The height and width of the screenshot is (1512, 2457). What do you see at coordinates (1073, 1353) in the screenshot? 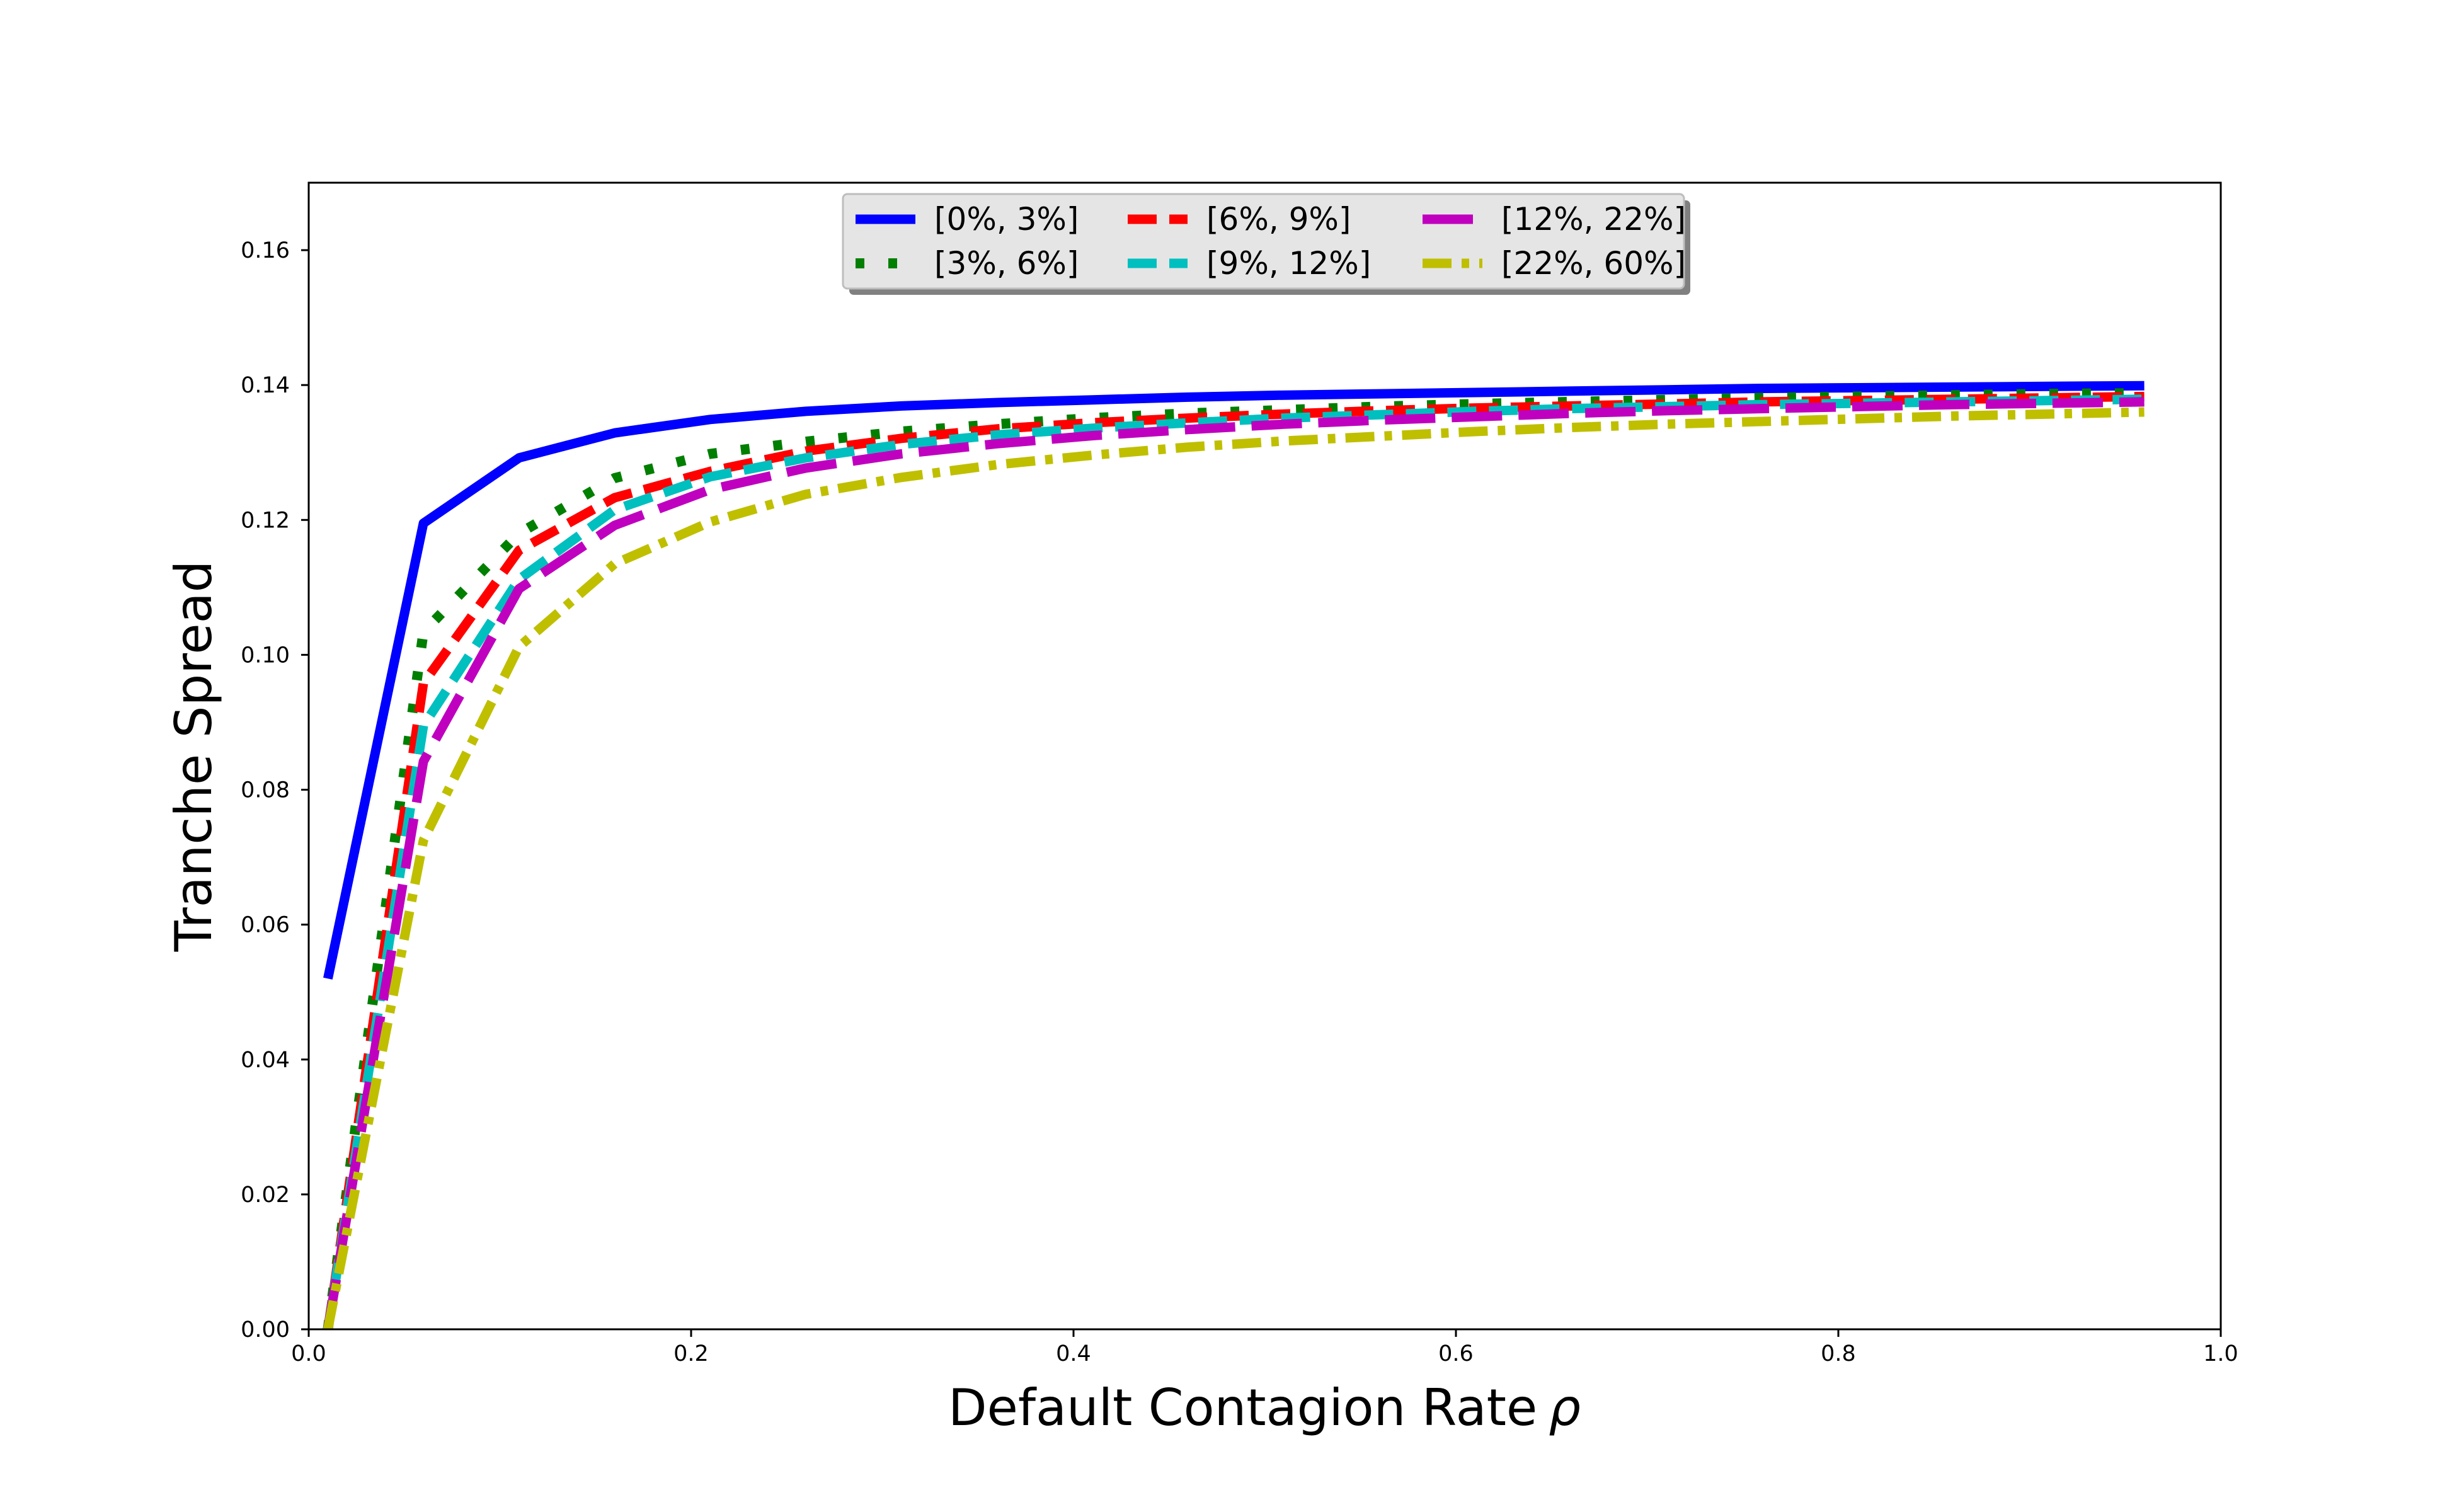
I see `x-tick-label: 0.4` at bounding box center [1073, 1353].